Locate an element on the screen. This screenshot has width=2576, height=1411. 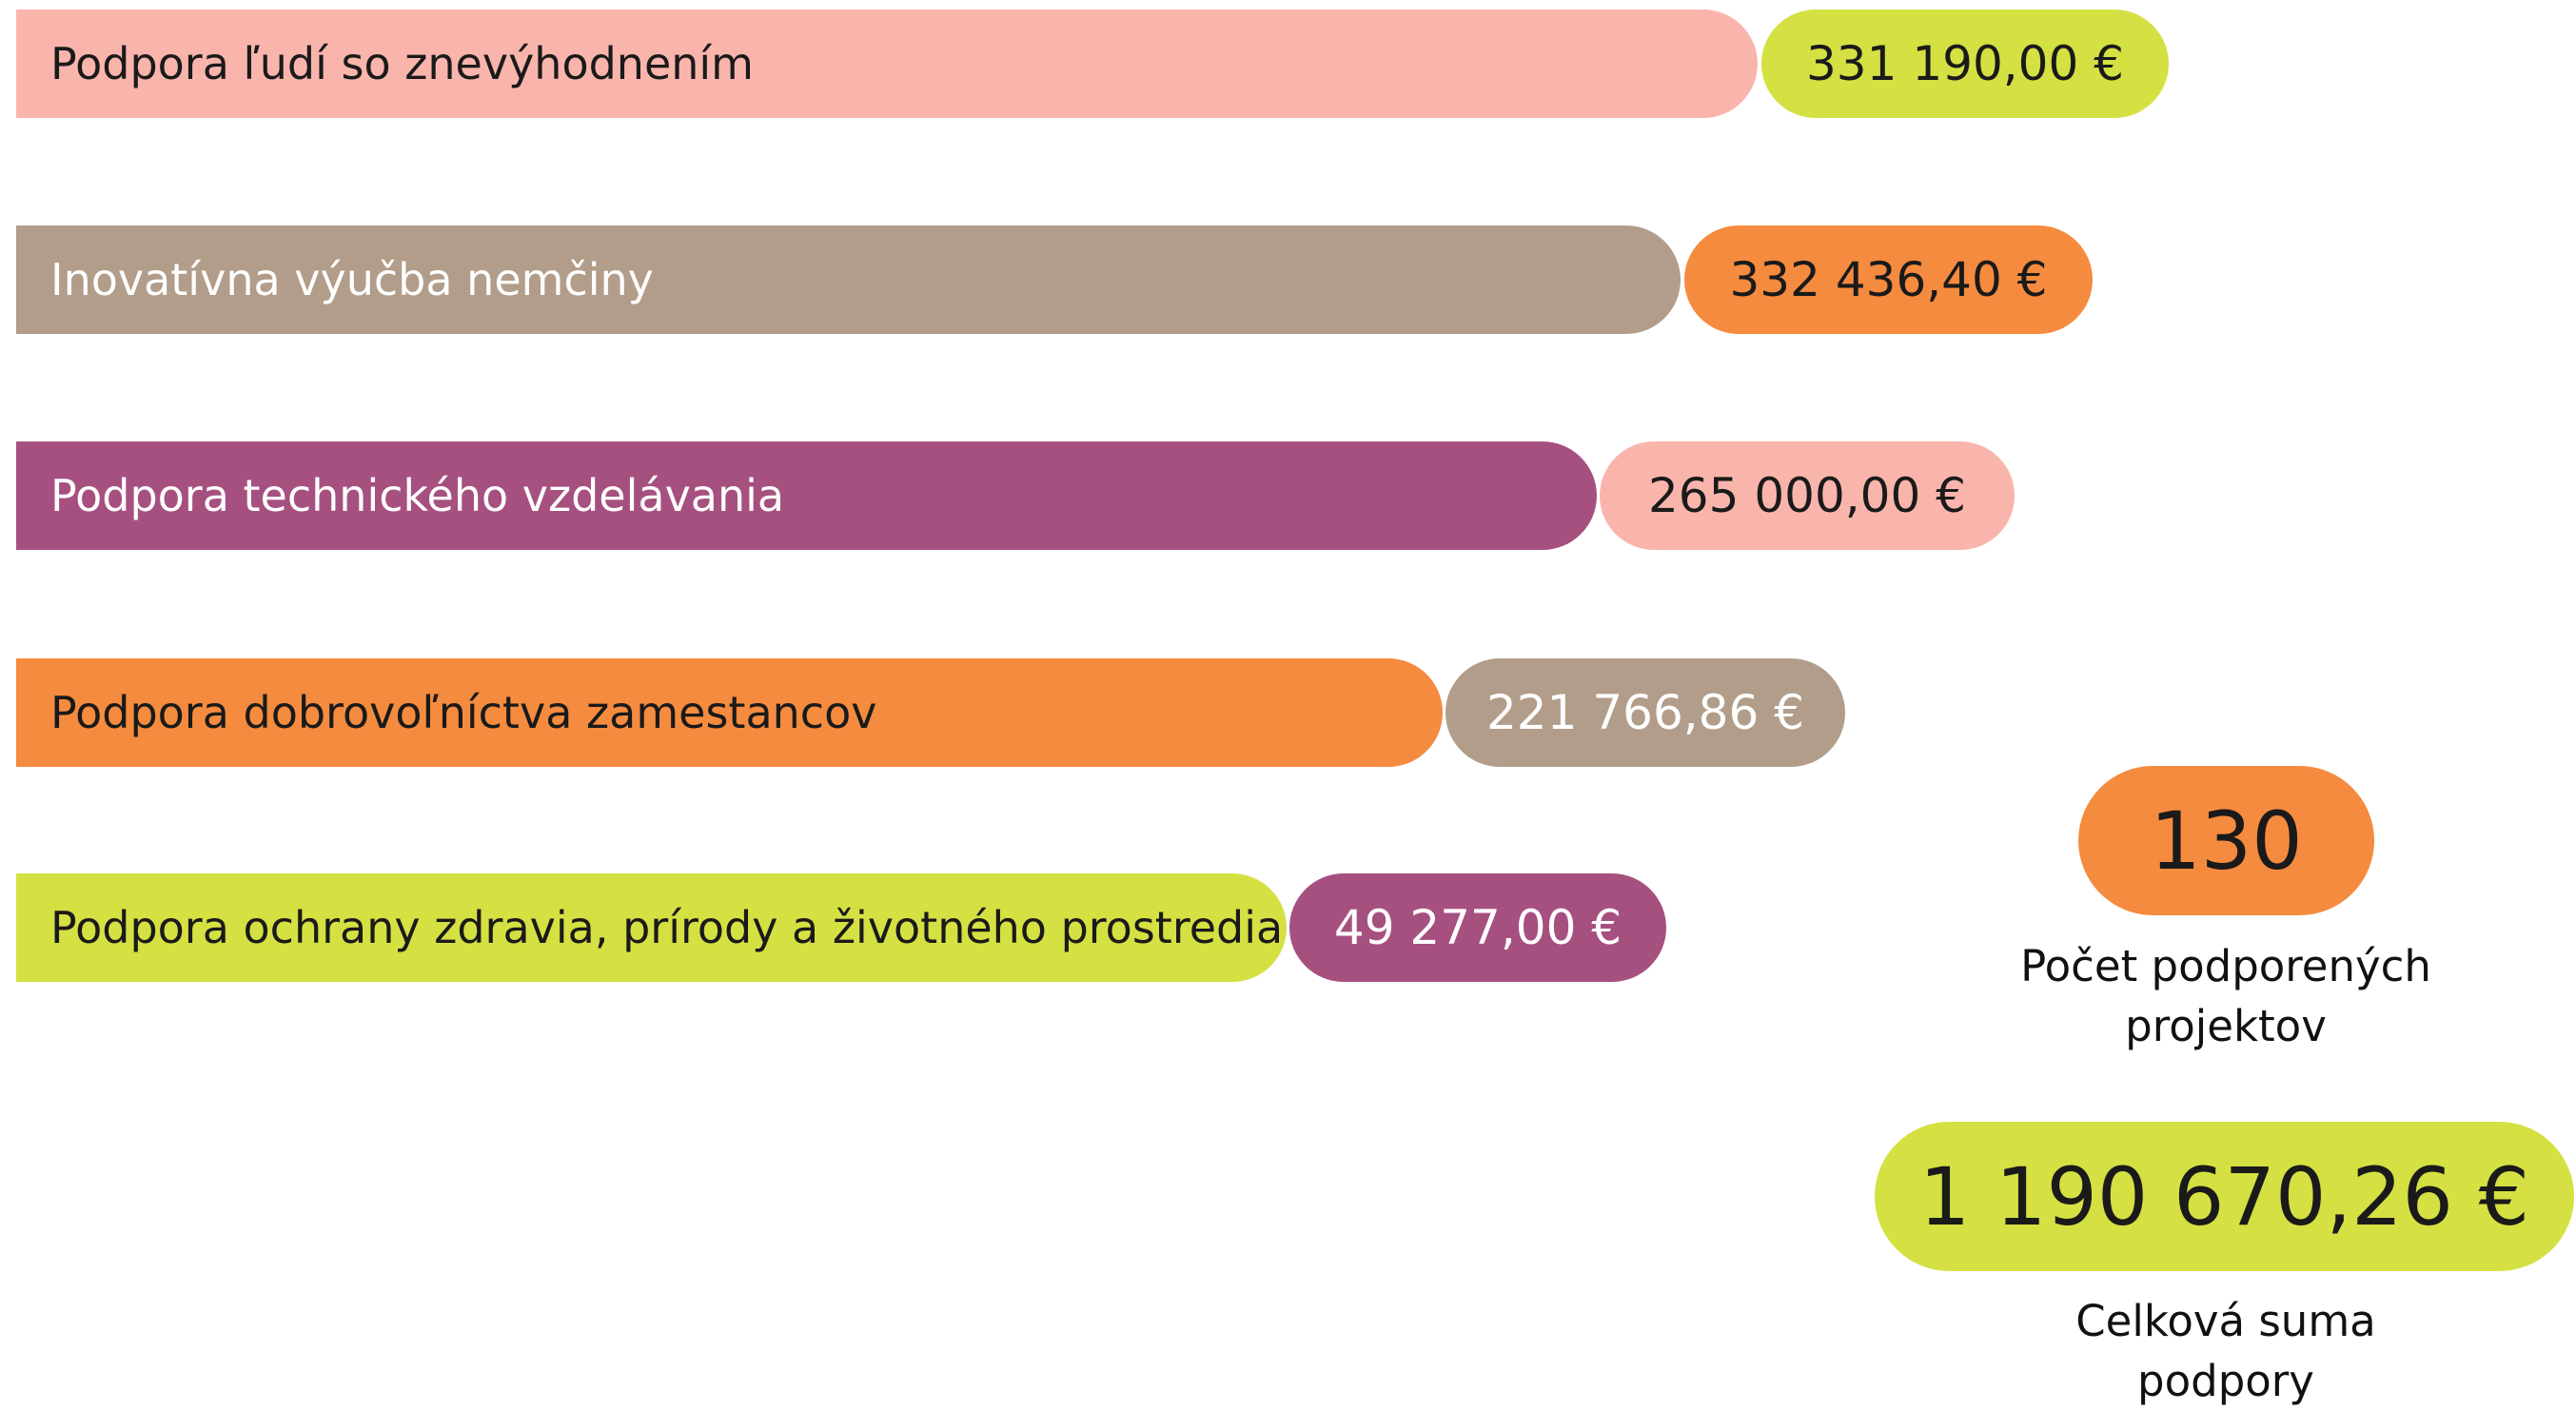
category-bar: Podpora dobrovoľníctva zamestancov is located at coordinates (729, 712).